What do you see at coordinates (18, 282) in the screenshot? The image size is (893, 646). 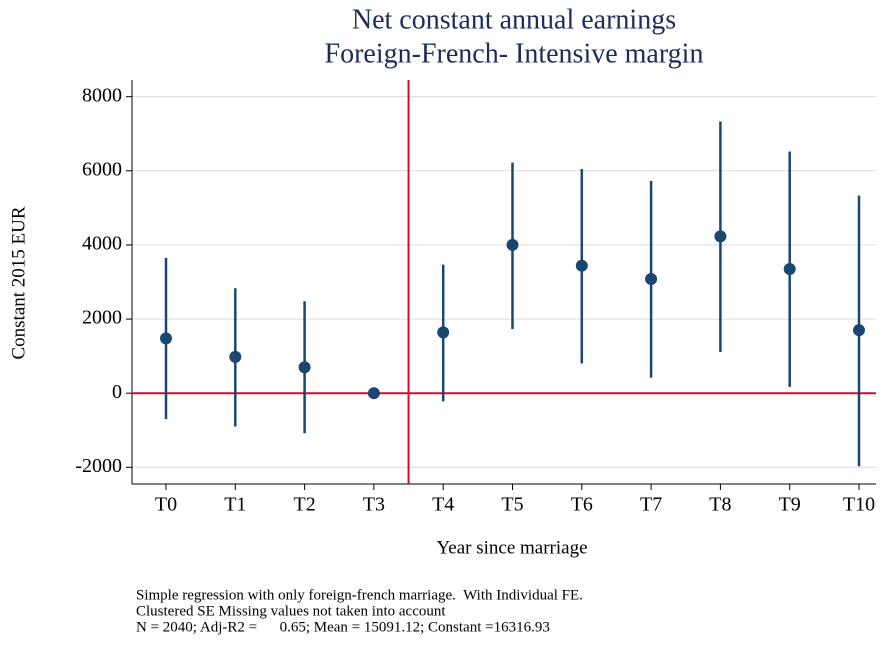 I see `y-axis-label: Constant 2015 EUR` at bounding box center [18, 282].